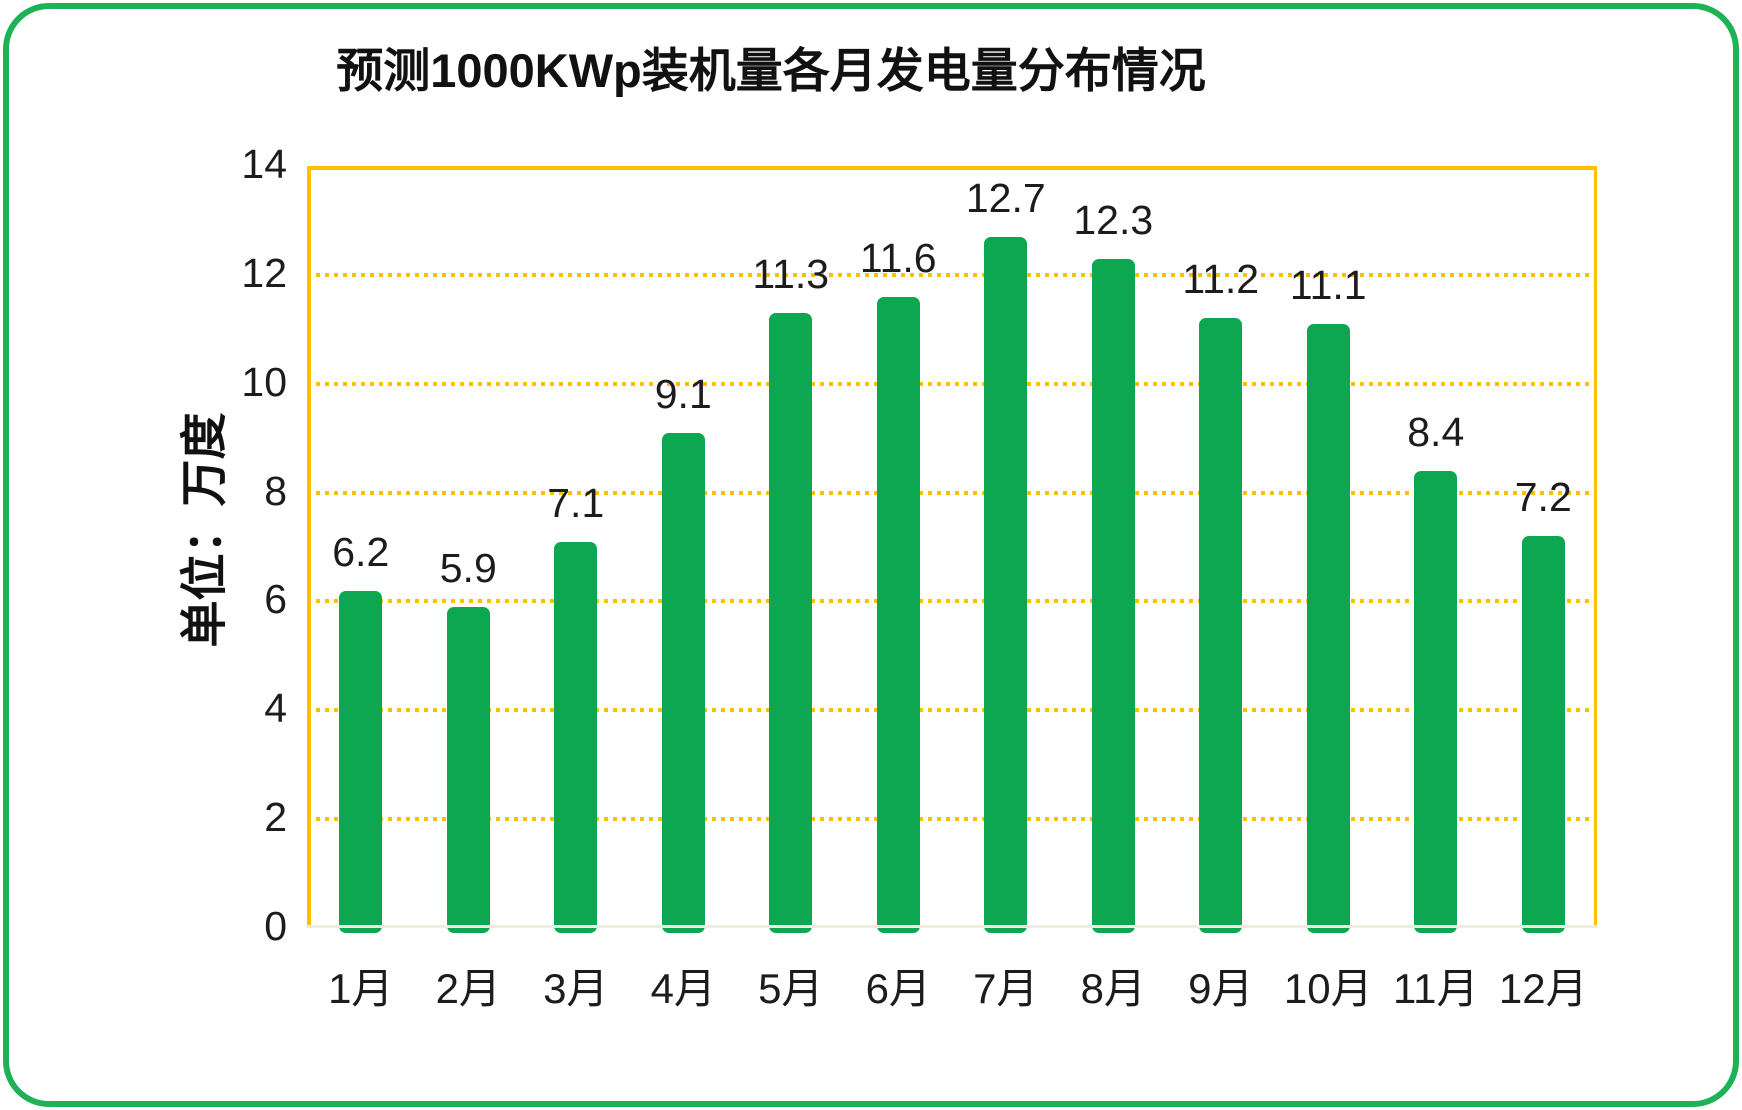  What do you see at coordinates (1113, 595) in the screenshot?
I see `bar-8月` at bounding box center [1113, 595].